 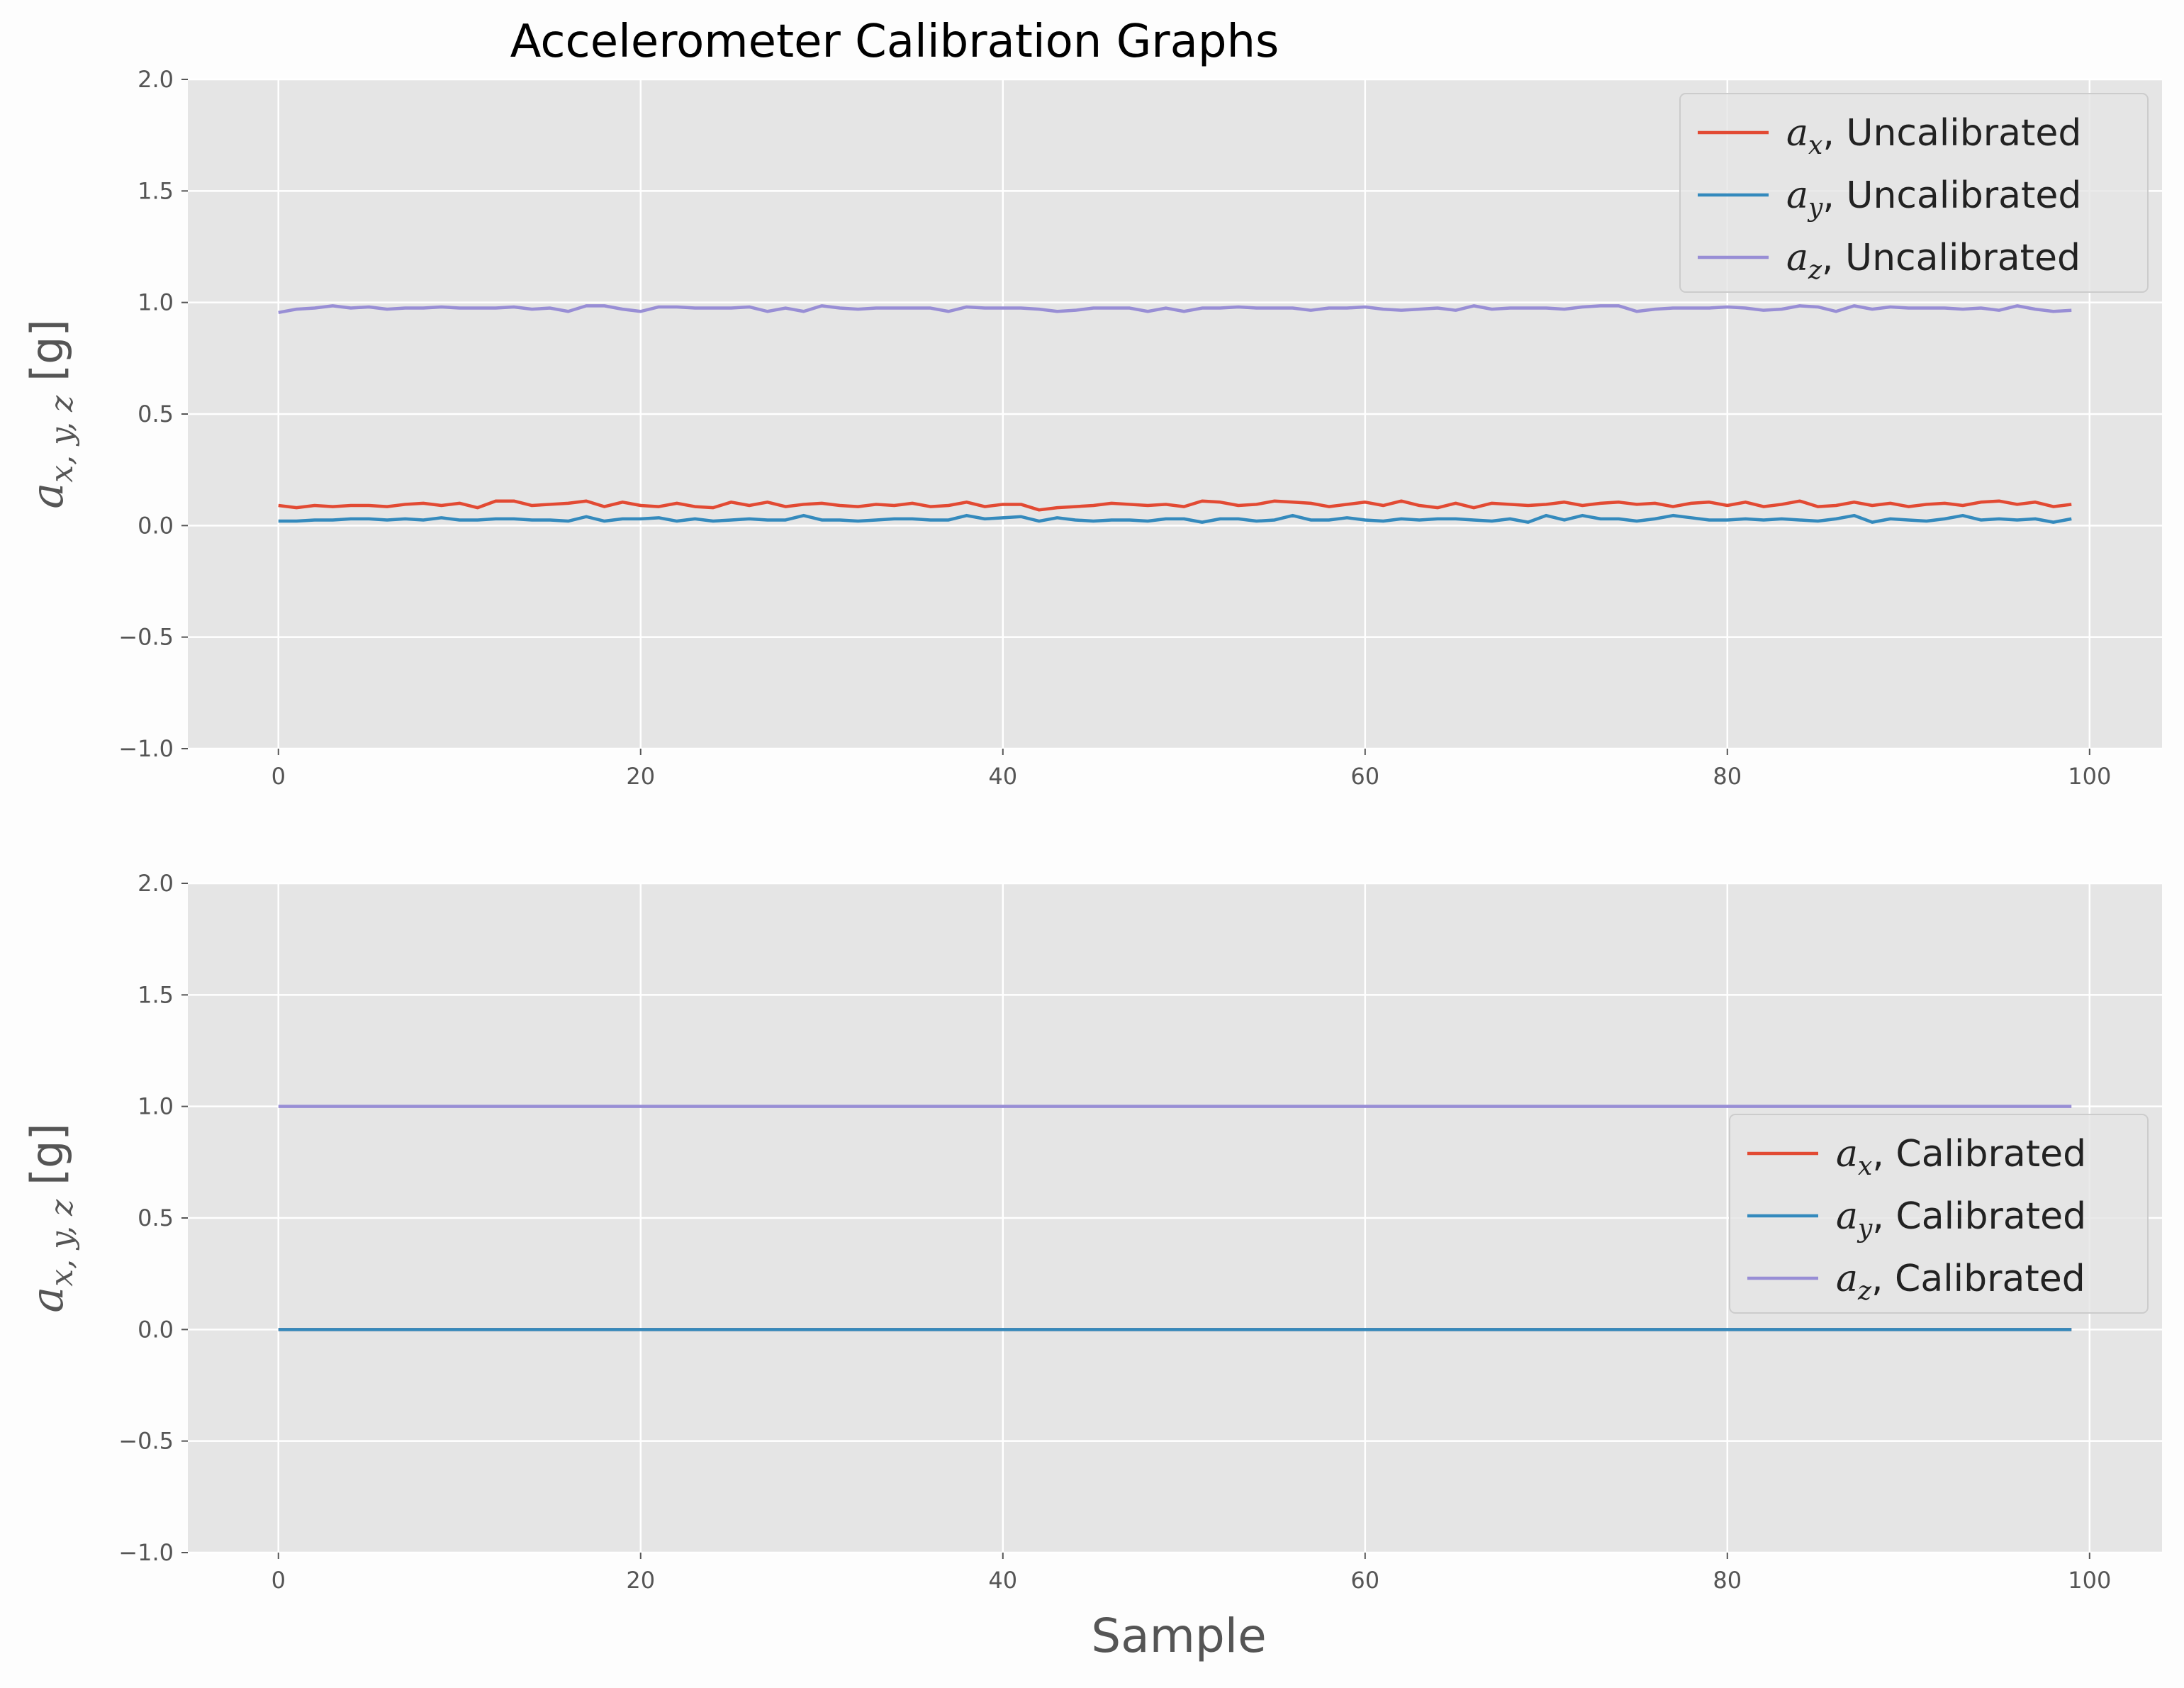 What do you see at coordinates (1933, 198) in the screenshot?
I see `legend-entry-y: ay, Uncalibrated` at bounding box center [1933, 198].